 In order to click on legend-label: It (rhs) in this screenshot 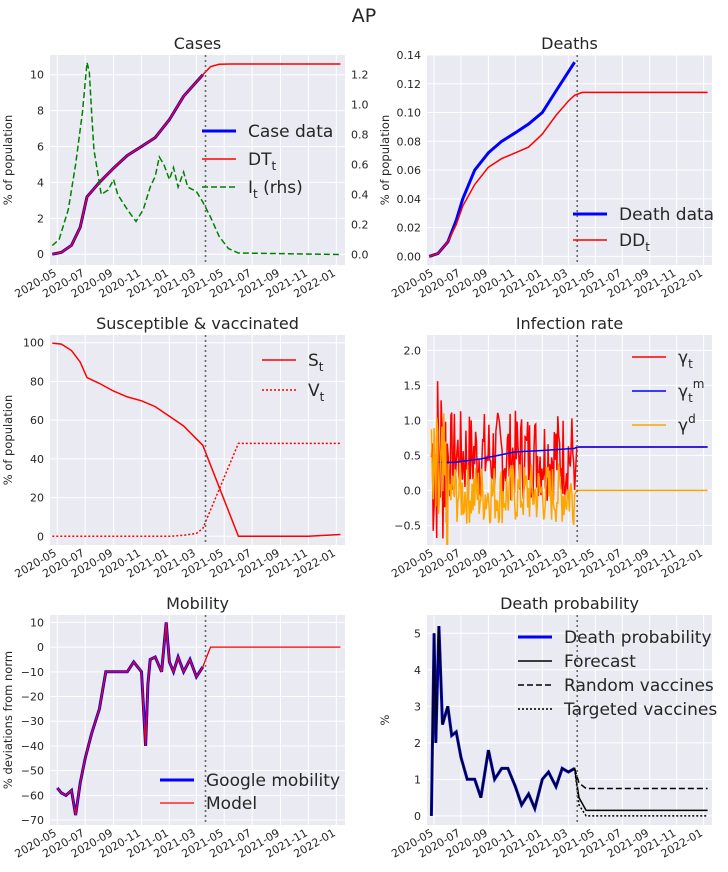, I will do `click(275, 189)`.